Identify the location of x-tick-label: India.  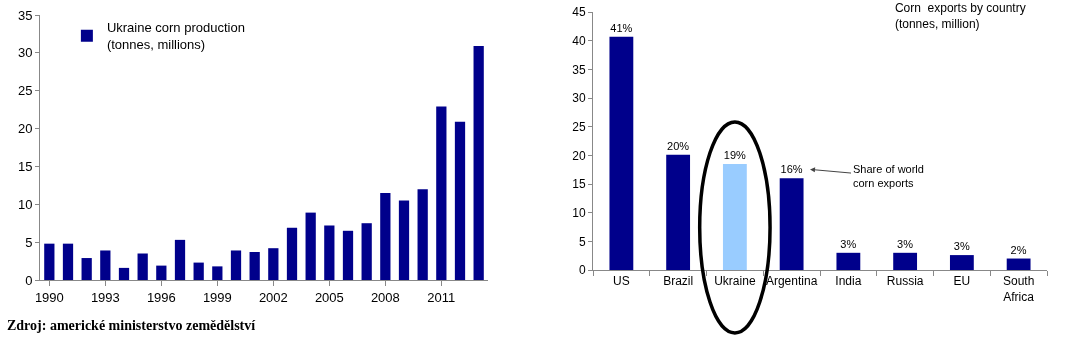
(848, 281).